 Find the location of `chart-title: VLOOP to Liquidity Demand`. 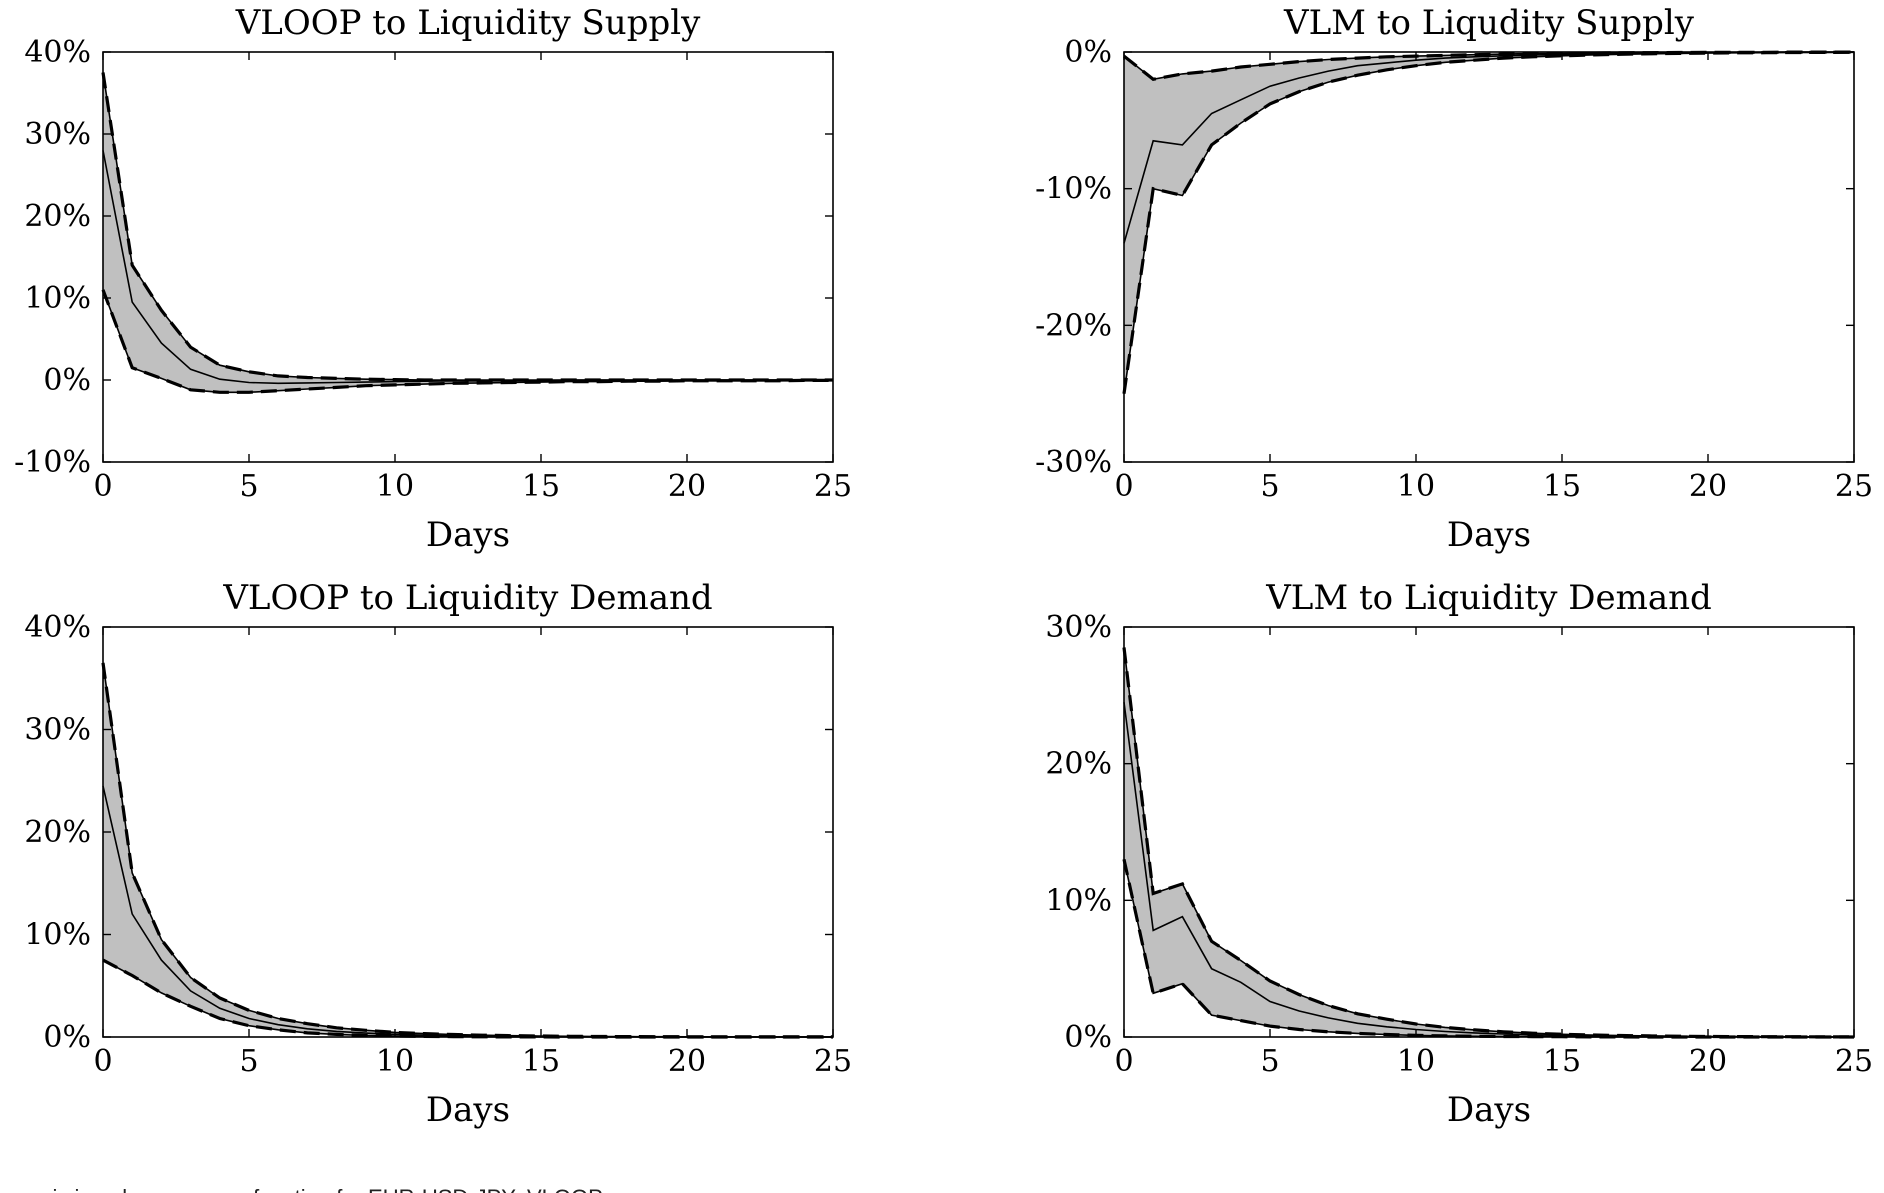

chart-title: VLOOP to Liquidity Demand is located at coordinates (467, 598).